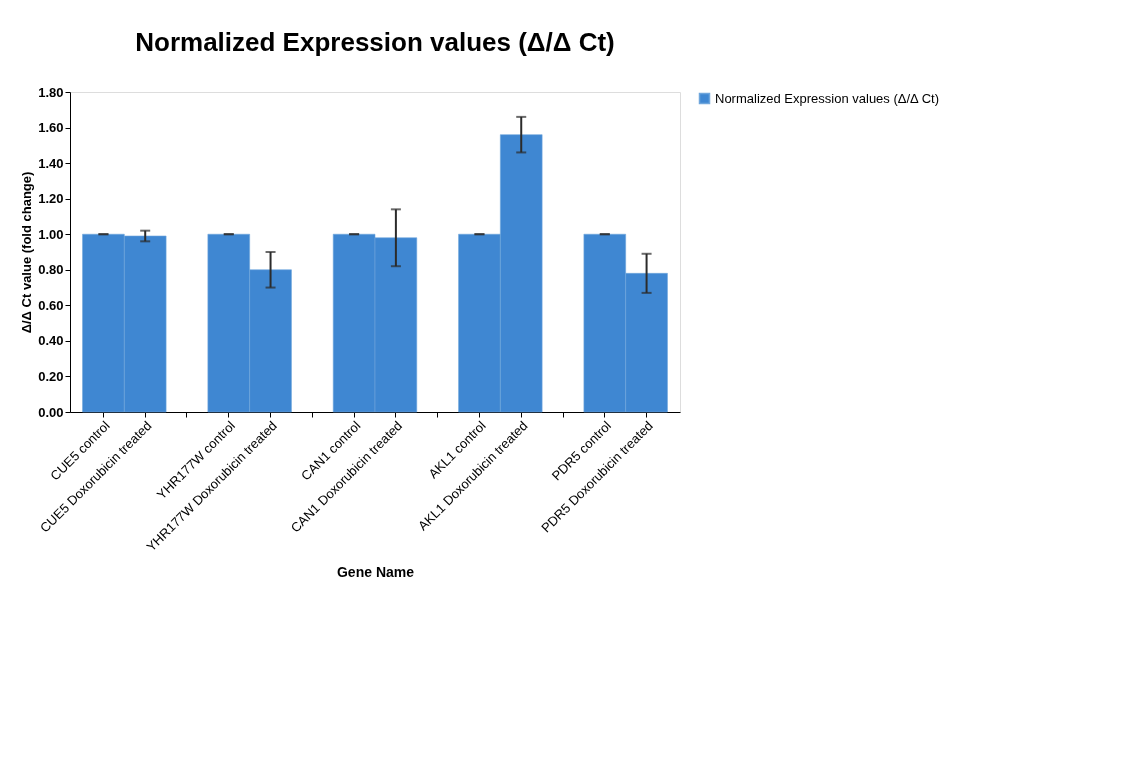 This screenshot has width=1137, height=763. I want to click on chart-title: Normalized Expression values (Δ/Δ Ct), so click(375, 42).